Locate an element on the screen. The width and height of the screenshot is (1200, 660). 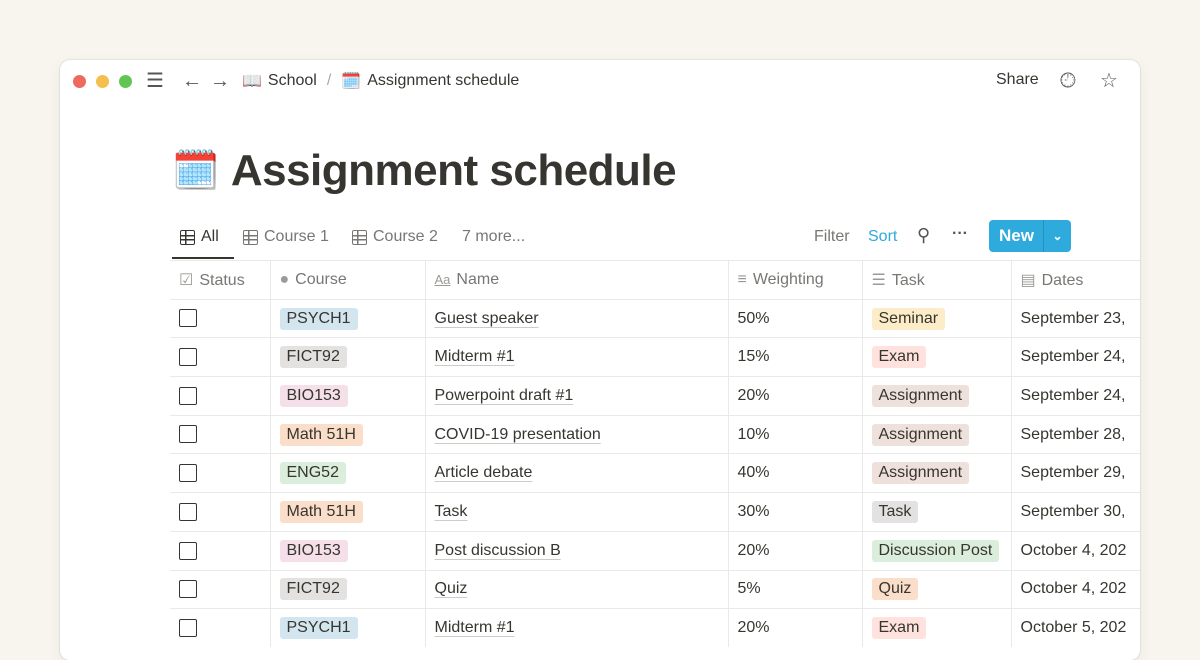
task-cell: Task is located at coordinates (937, 512).